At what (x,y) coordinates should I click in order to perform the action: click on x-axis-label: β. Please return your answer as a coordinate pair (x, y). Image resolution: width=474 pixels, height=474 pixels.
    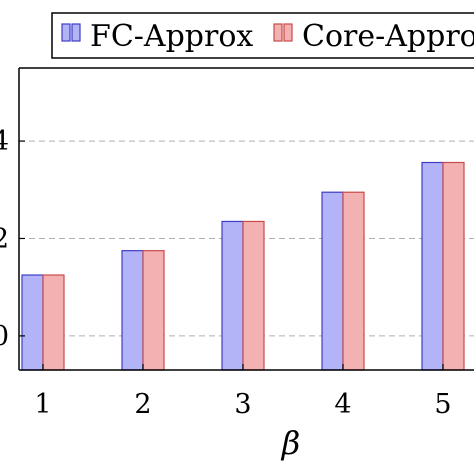
    Looking at the image, I should click on (291, 443).